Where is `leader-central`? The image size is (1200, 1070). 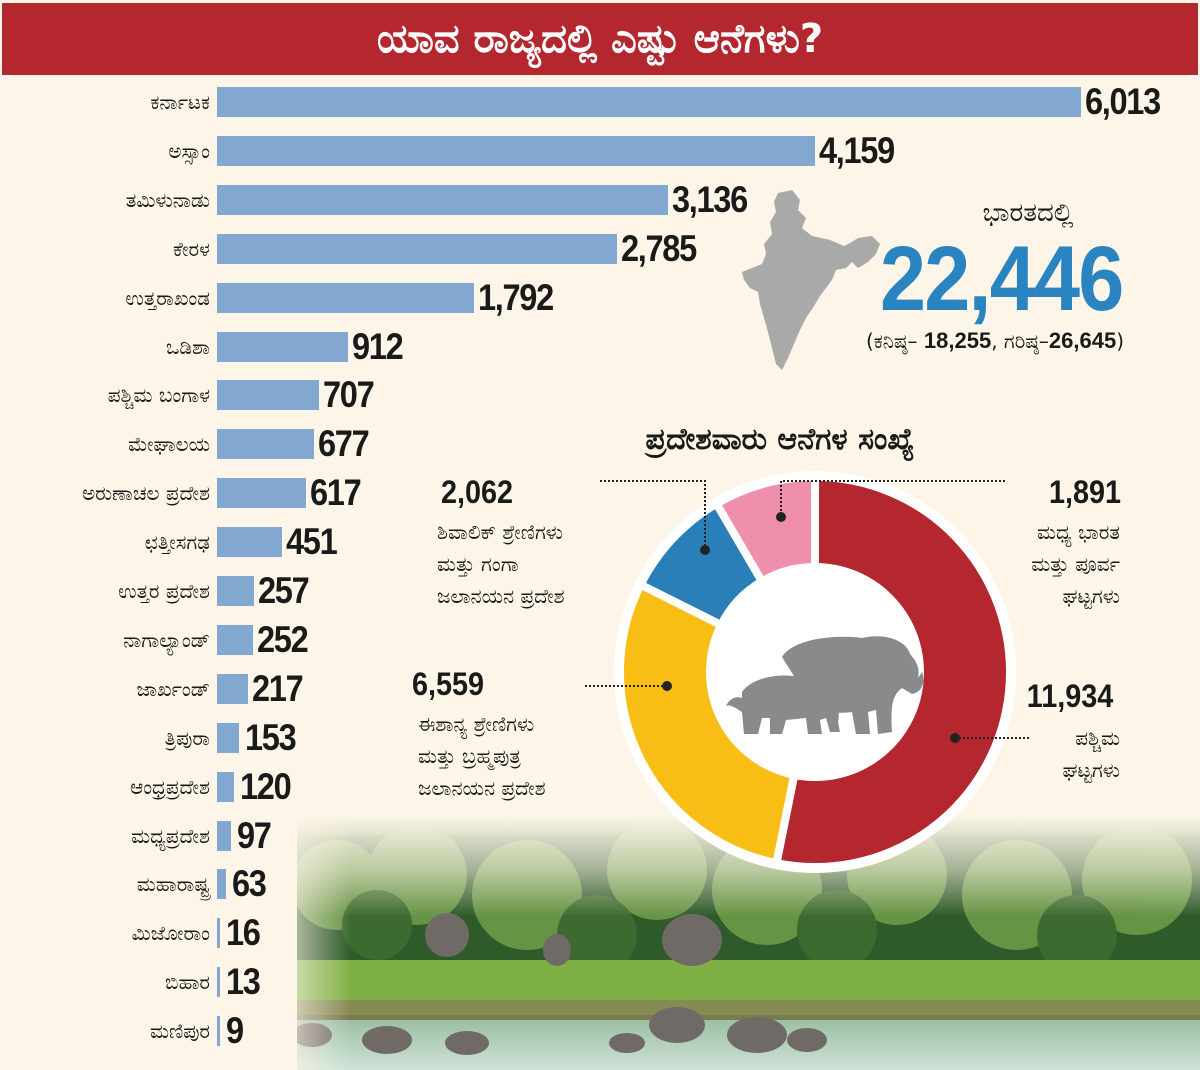 leader-central is located at coordinates (892, 497).